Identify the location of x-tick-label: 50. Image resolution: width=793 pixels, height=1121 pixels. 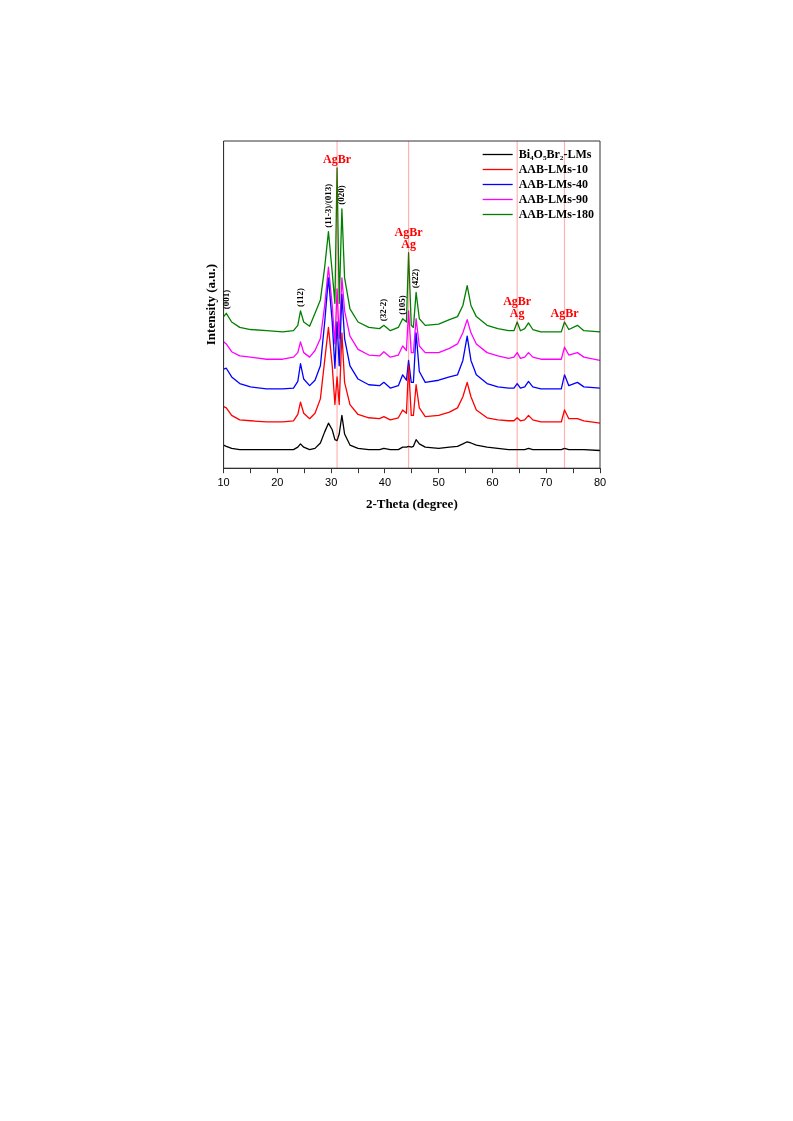
(438, 481).